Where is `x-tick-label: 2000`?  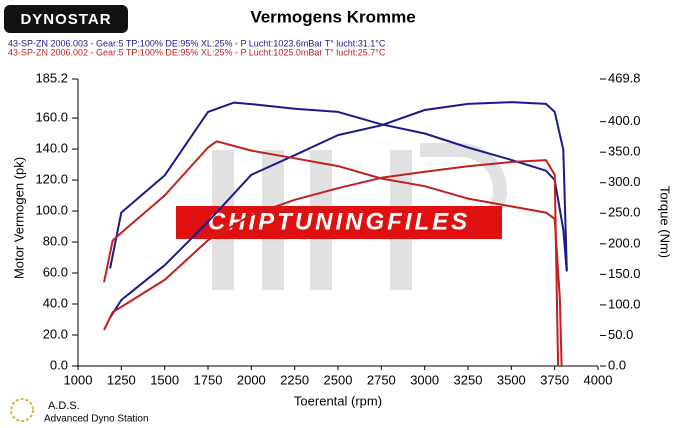
x-tick-label: 2000 is located at coordinates (251, 379).